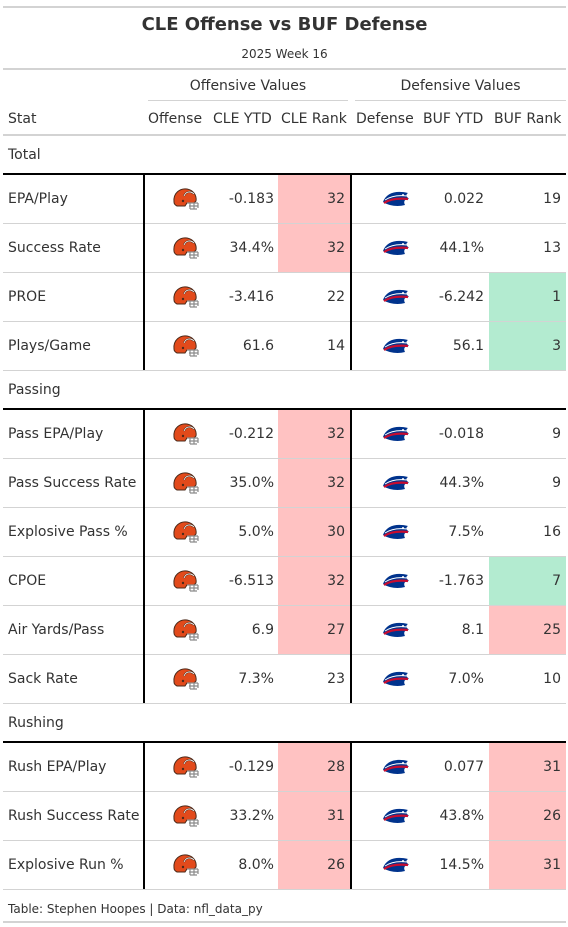  Describe the element at coordinates (49, 346) in the screenshot. I see `stat-name: Plays/Game` at that location.